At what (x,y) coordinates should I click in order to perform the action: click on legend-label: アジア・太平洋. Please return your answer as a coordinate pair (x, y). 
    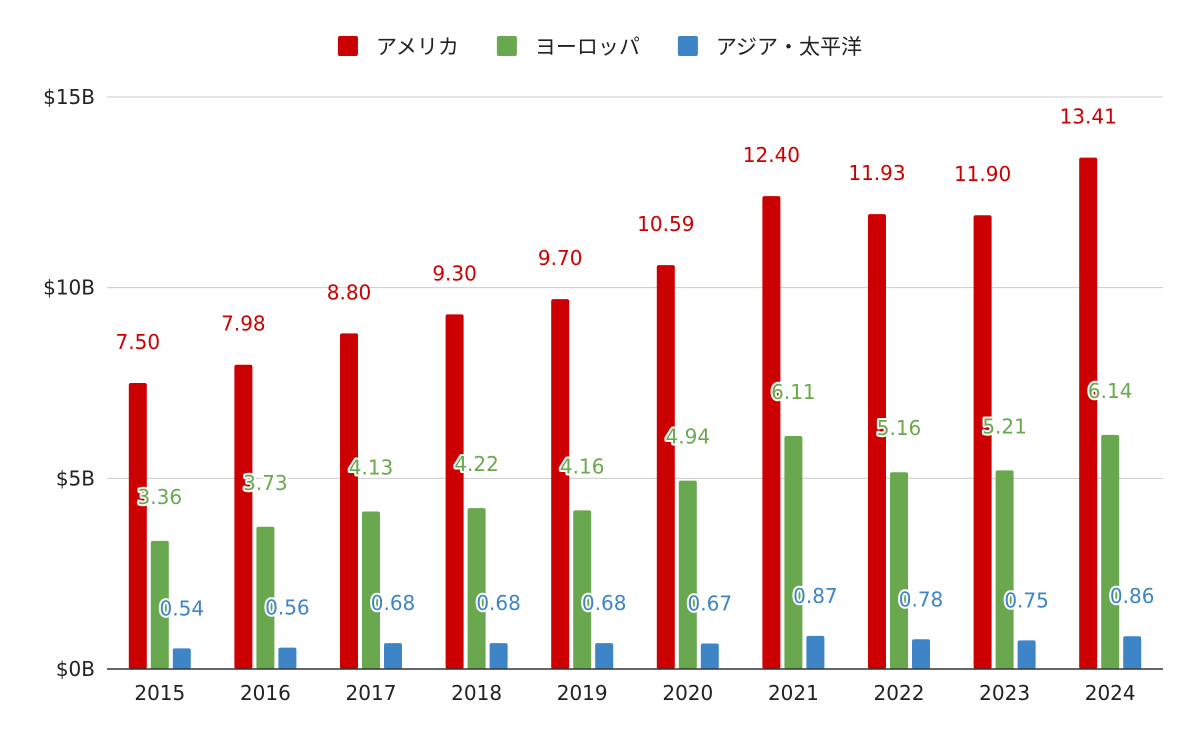
    Looking at the image, I should click on (789, 47).